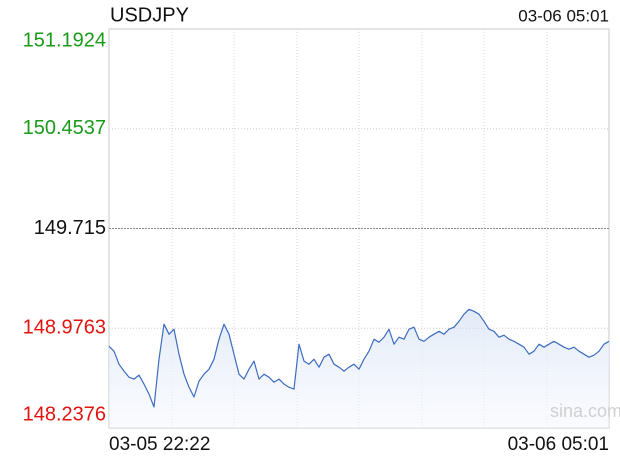 This screenshot has width=620, height=460. Describe the element at coordinates (64, 128) in the screenshot. I see `y-tick-label: 150.4537` at that location.